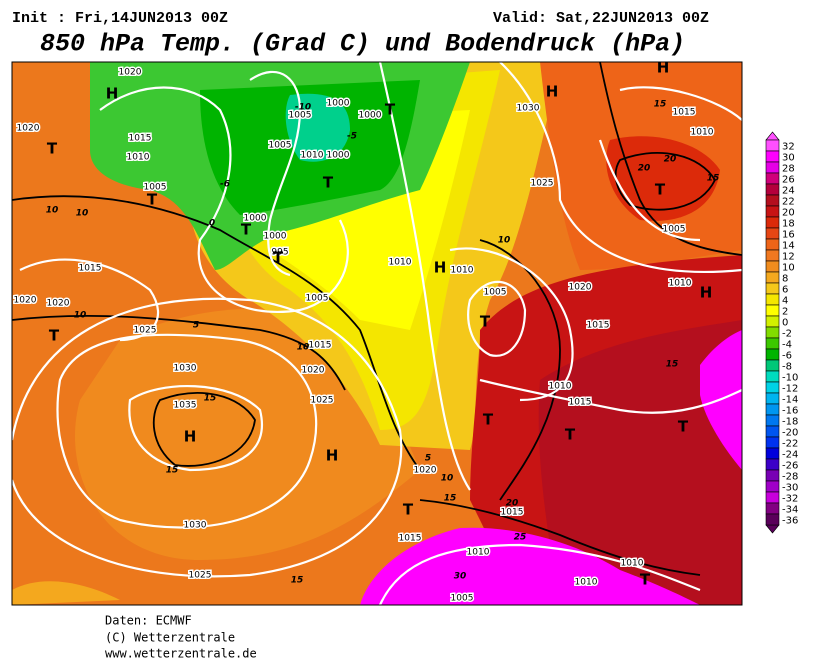  What do you see at coordinates (788, 257) in the screenshot?
I see `scale-label: 12` at bounding box center [788, 257].